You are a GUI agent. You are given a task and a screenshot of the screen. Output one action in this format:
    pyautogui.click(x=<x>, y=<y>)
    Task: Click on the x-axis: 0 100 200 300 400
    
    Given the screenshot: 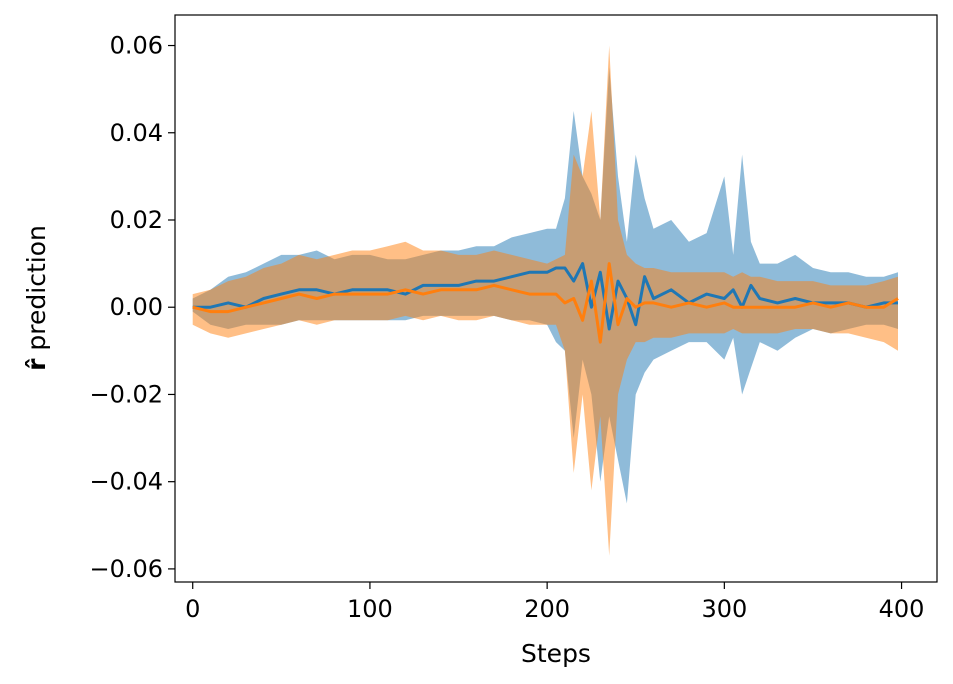 What is the action you would take?
    pyautogui.click(x=554, y=602)
    